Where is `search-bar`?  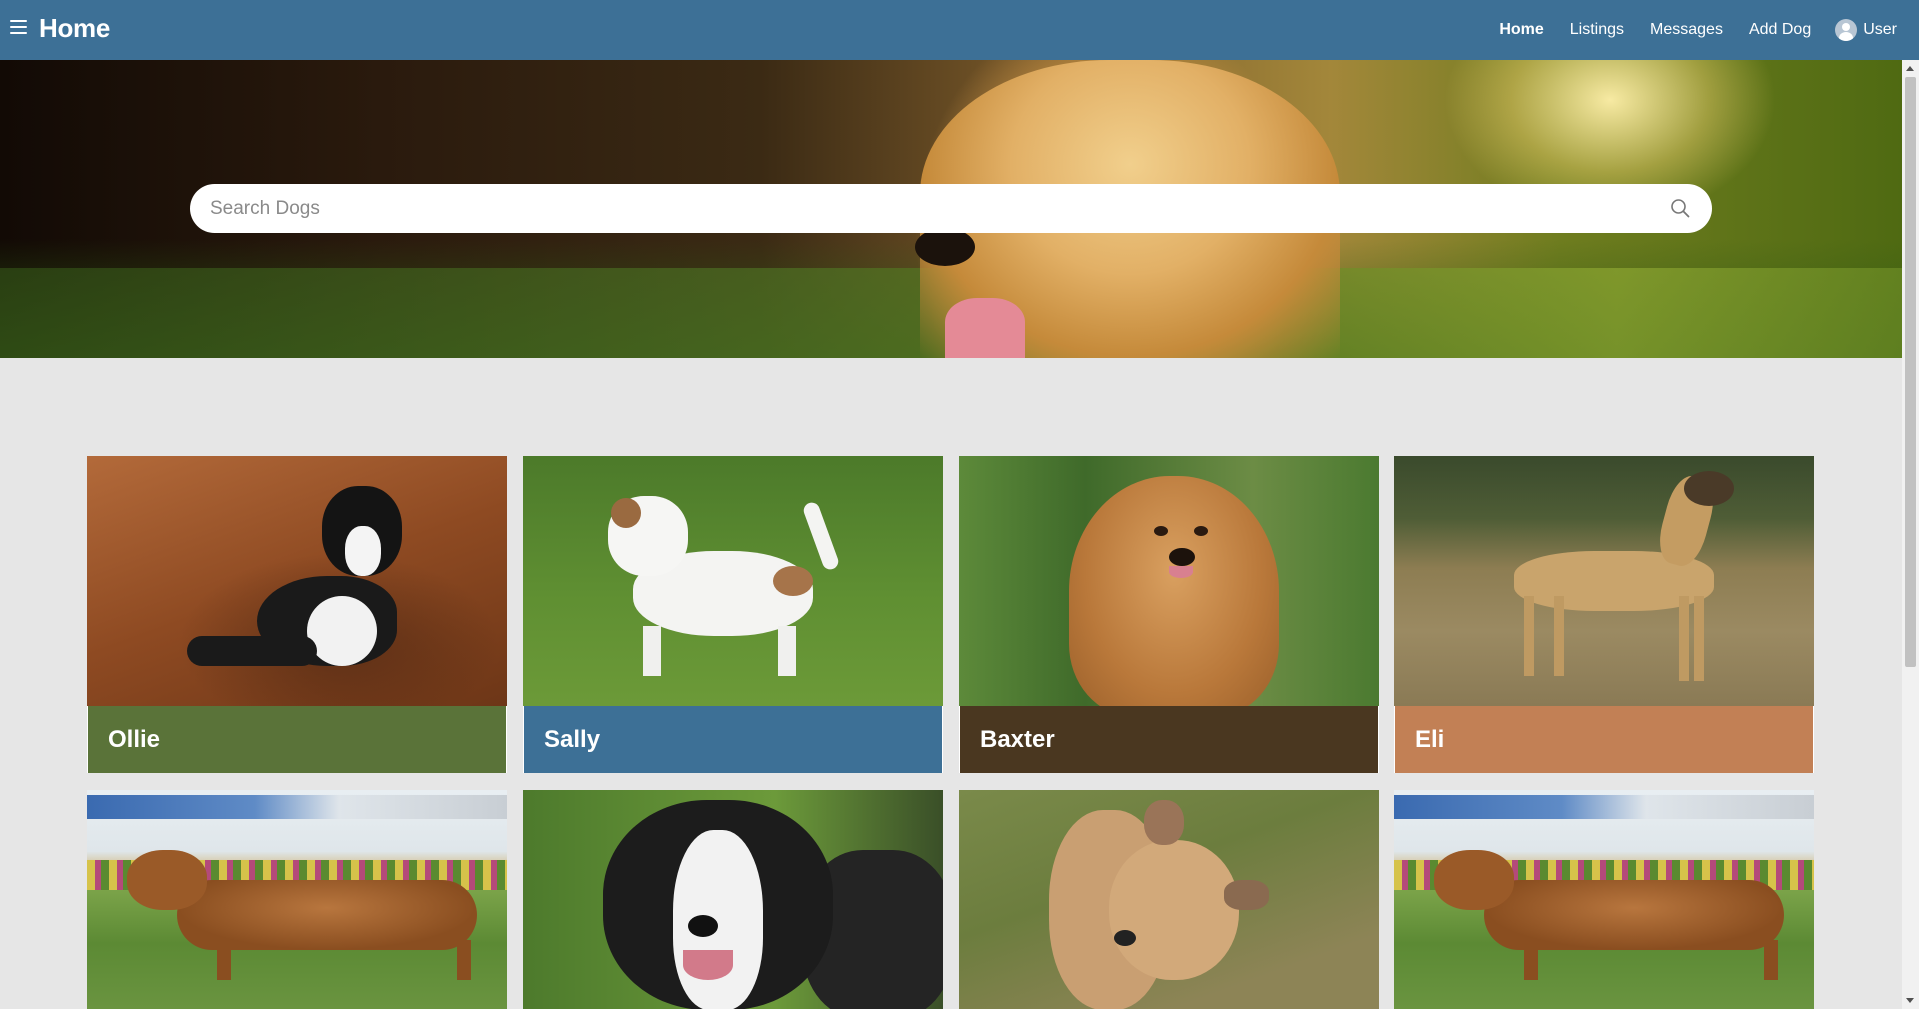
search-bar is located at coordinates (951, 208).